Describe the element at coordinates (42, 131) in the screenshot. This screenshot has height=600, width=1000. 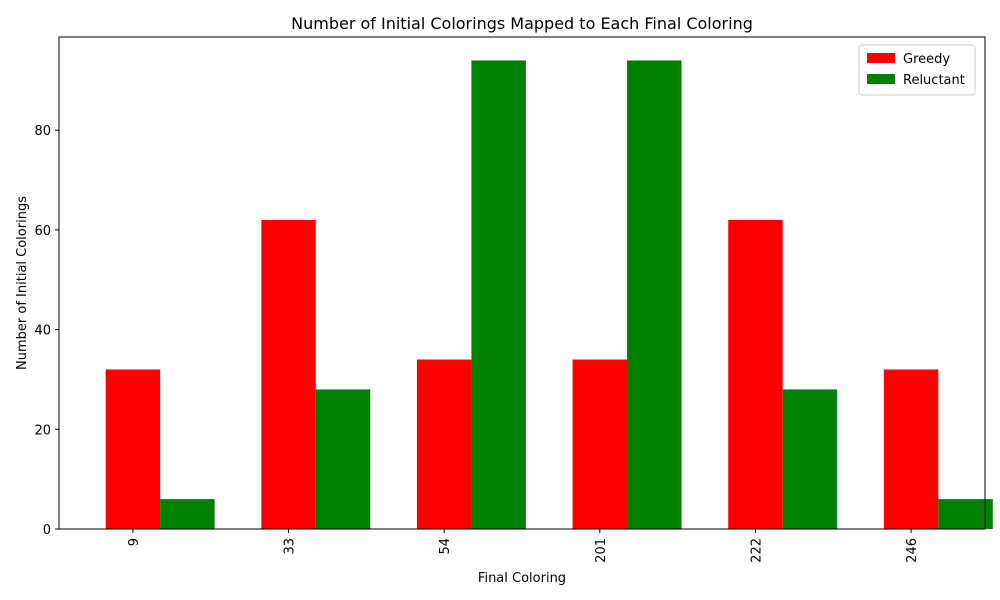
I see `y-tick-label-80: 80` at that location.